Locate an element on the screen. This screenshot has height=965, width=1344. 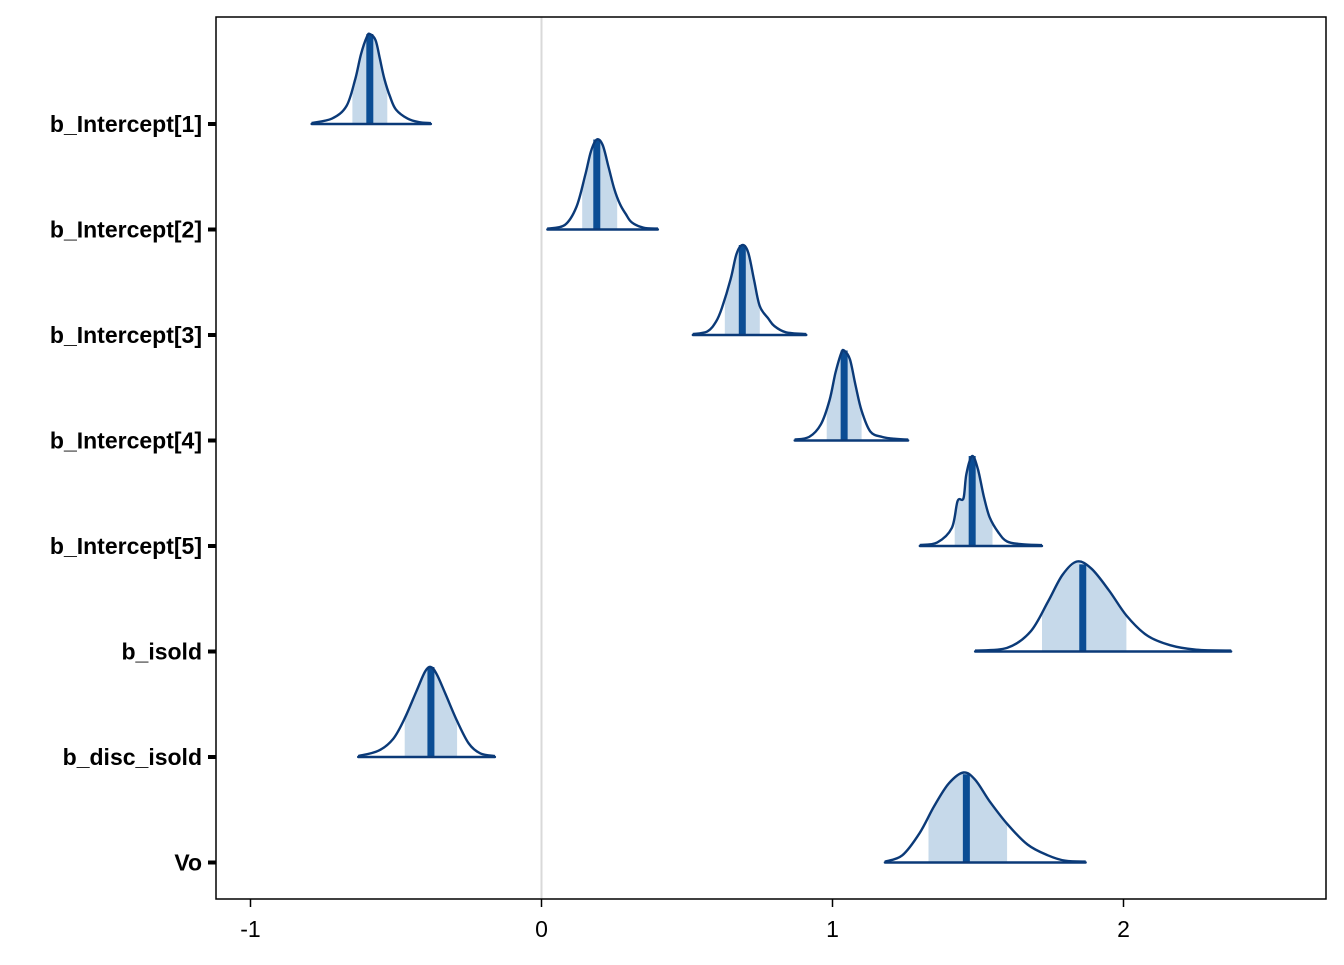
y-tick-label: b_disc_isold is located at coordinates (132, 757).